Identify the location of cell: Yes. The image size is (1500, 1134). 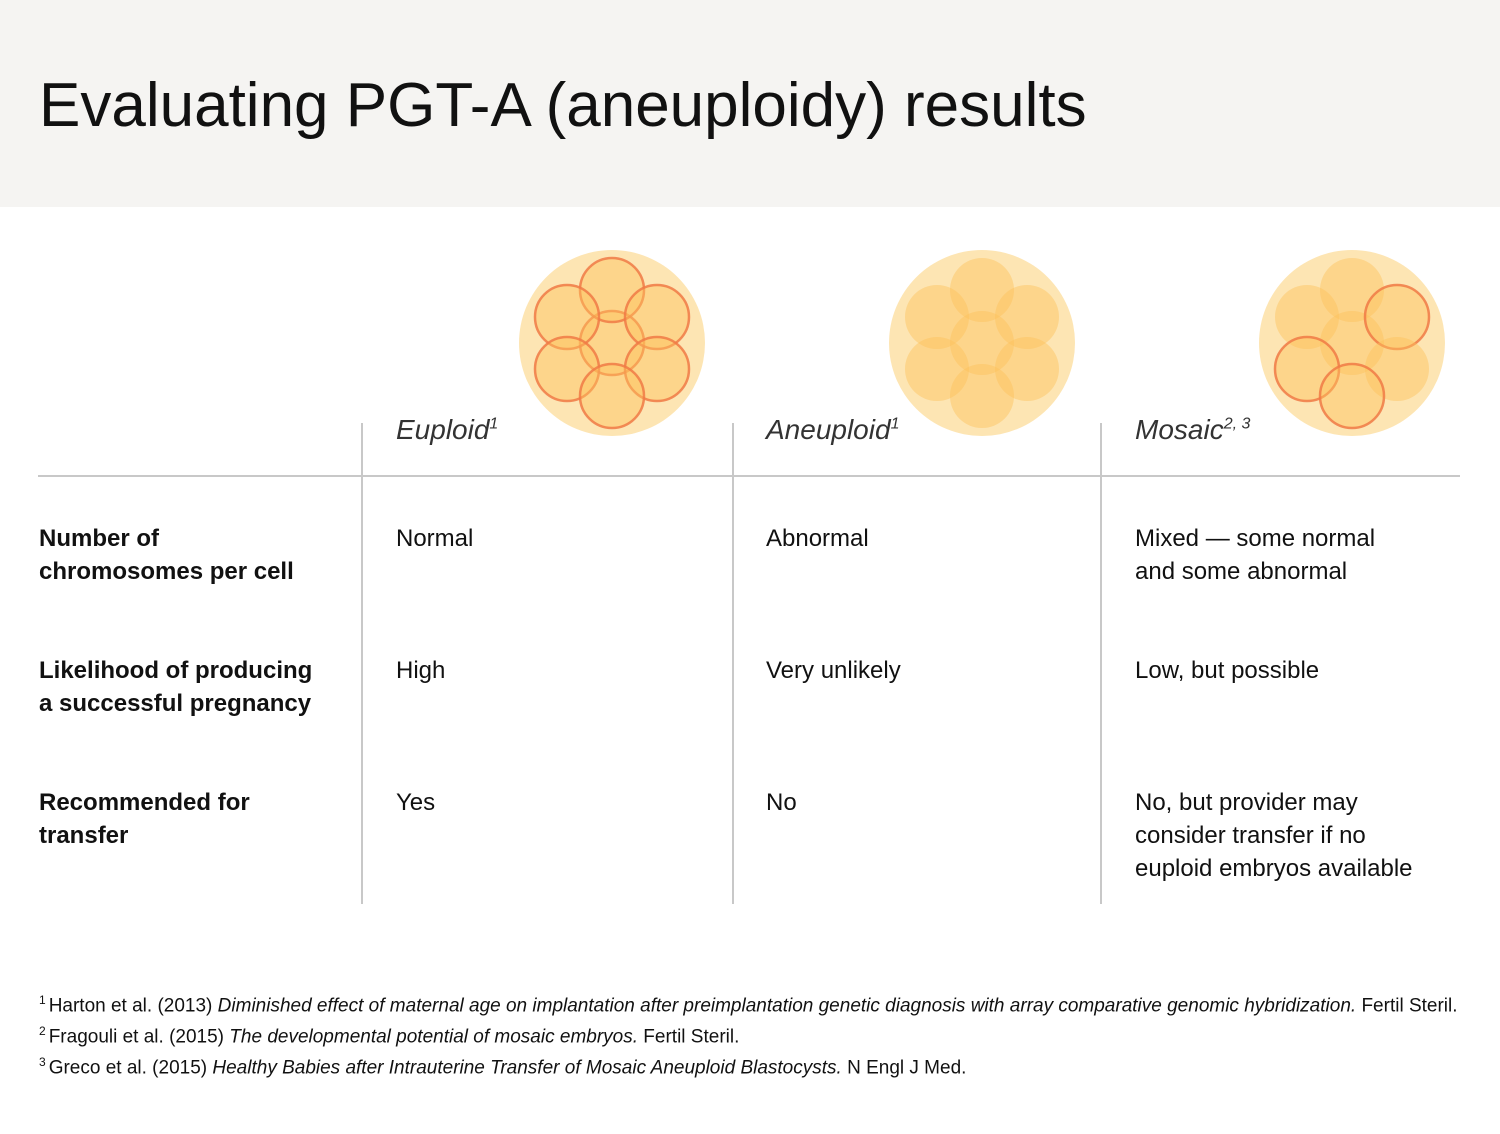
(415, 802).